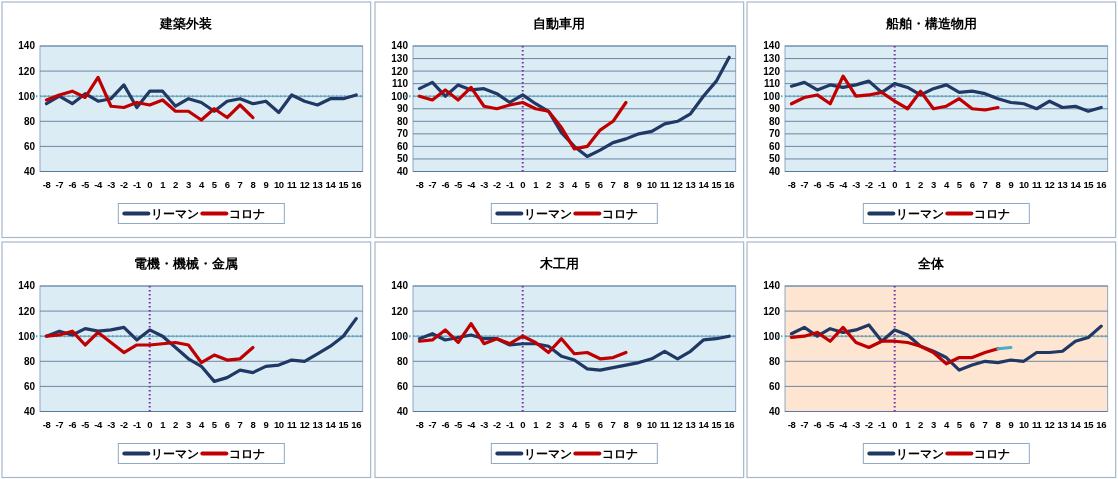 This screenshot has height=479, width=1118. Describe the element at coordinates (775, 109) in the screenshot. I see `y-tick-label: 90` at that location.